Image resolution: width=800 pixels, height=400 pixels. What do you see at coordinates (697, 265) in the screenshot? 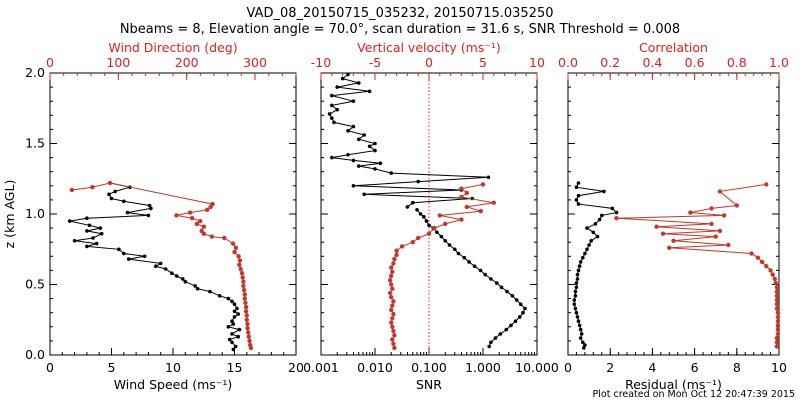
I see `series-correlation` at bounding box center [697, 265].